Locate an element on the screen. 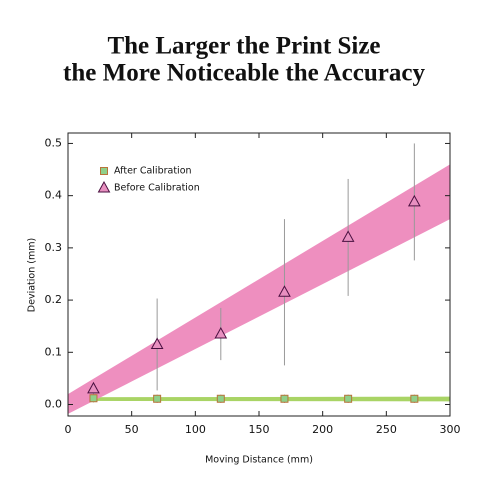 The width and height of the screenshot is (488, 488). legend-label: Before Calibration is located at coordinates (157, 188).